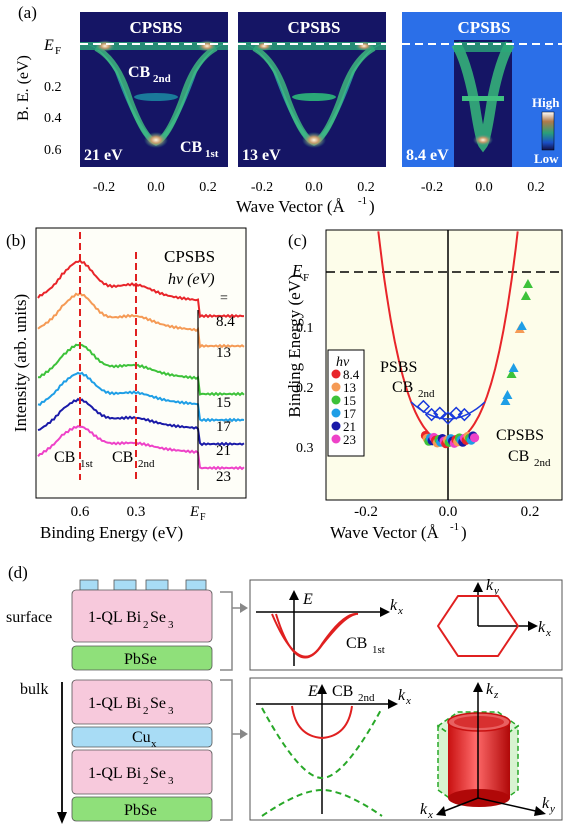  What do you see at coordinates (314, 97) in the screenshot?
I see `cb2-feature` at bounding box center [314, 97].